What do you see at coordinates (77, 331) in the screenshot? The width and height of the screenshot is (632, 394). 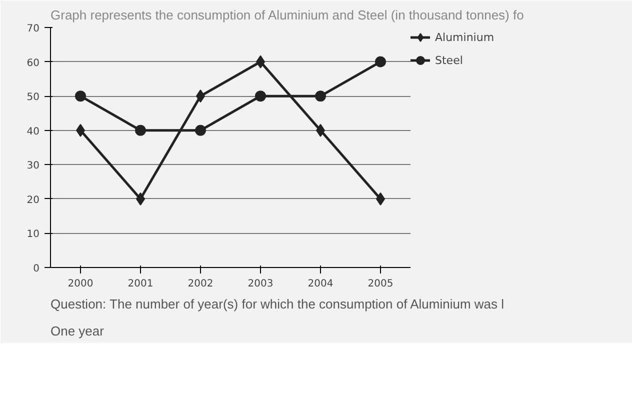 I see `text: One year` at bounding box center [77, 331].